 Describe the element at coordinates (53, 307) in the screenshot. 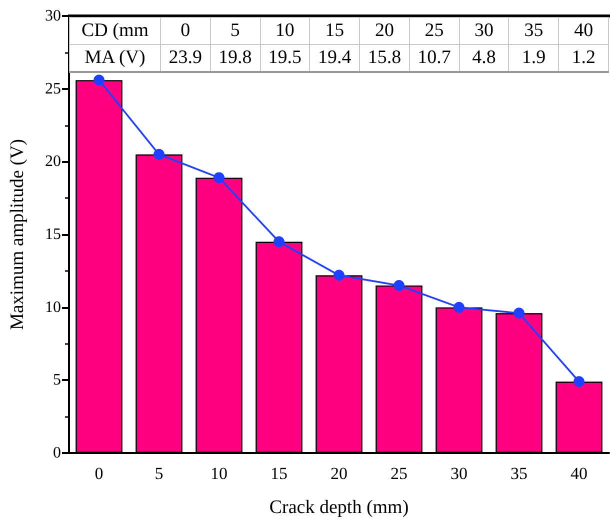

I see `y-tick-label: 10` at that location.